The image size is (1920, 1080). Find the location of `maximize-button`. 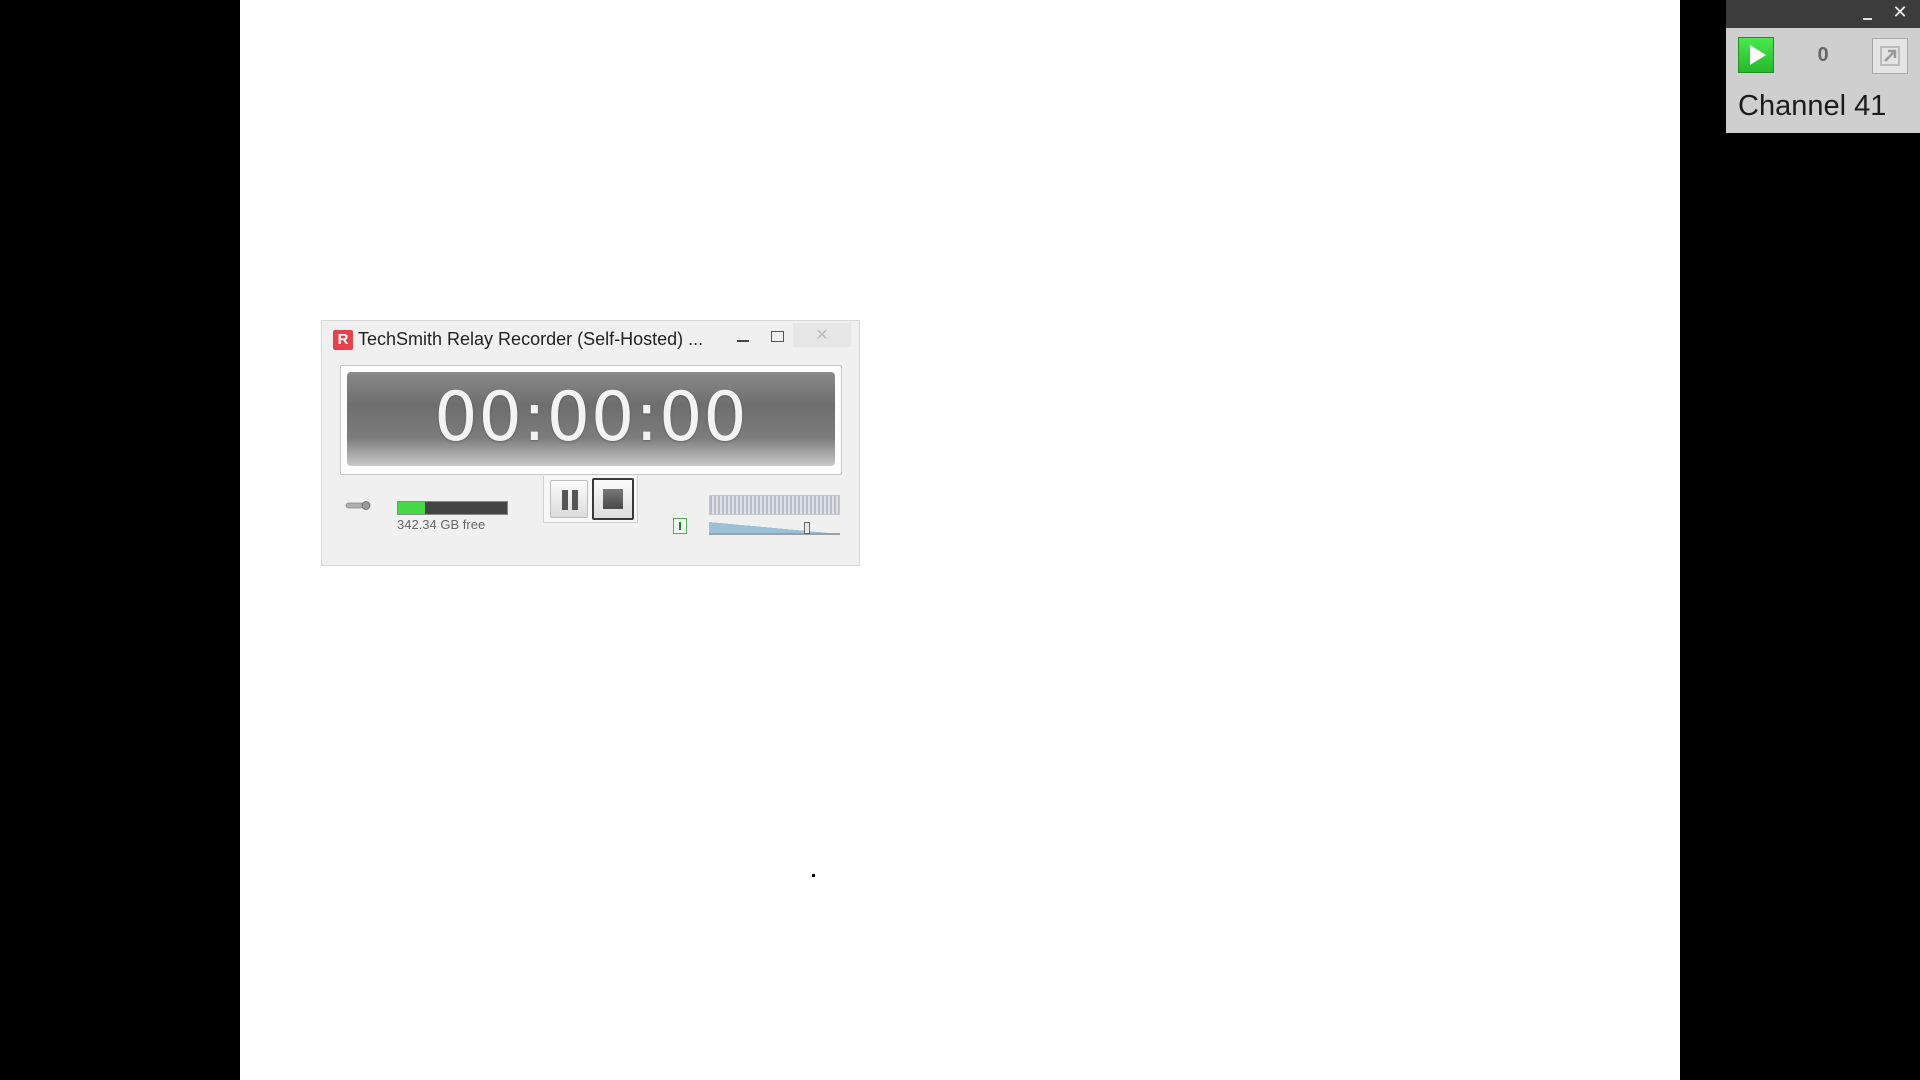

maximize-button is located at coordinates (777, 337).